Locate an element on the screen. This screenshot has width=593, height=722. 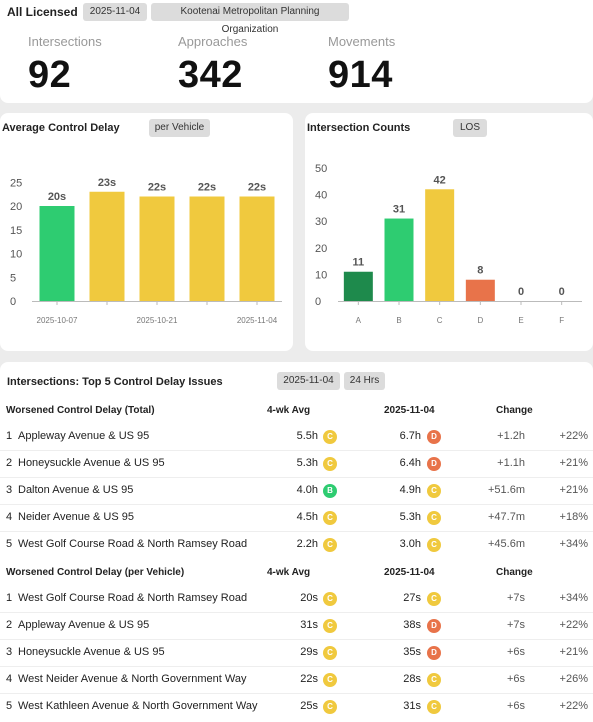
y-tick-label: 30 is located at coordinates (321, 222).